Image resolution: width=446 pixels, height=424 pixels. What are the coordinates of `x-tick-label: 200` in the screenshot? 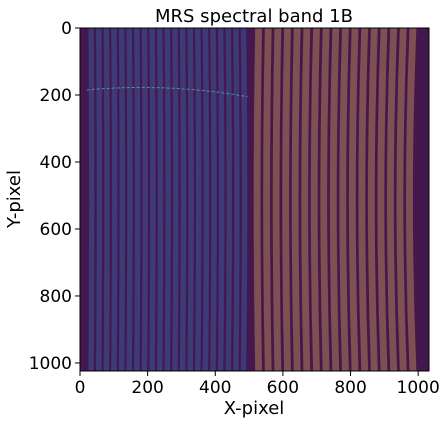 It's located at (147, 388).